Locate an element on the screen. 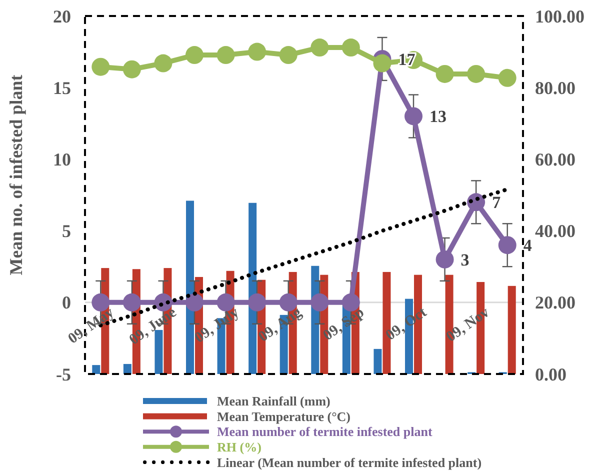 This screenshot has height=472, width=600. y-tick-label: 0 is located at coordinates (66, 302).